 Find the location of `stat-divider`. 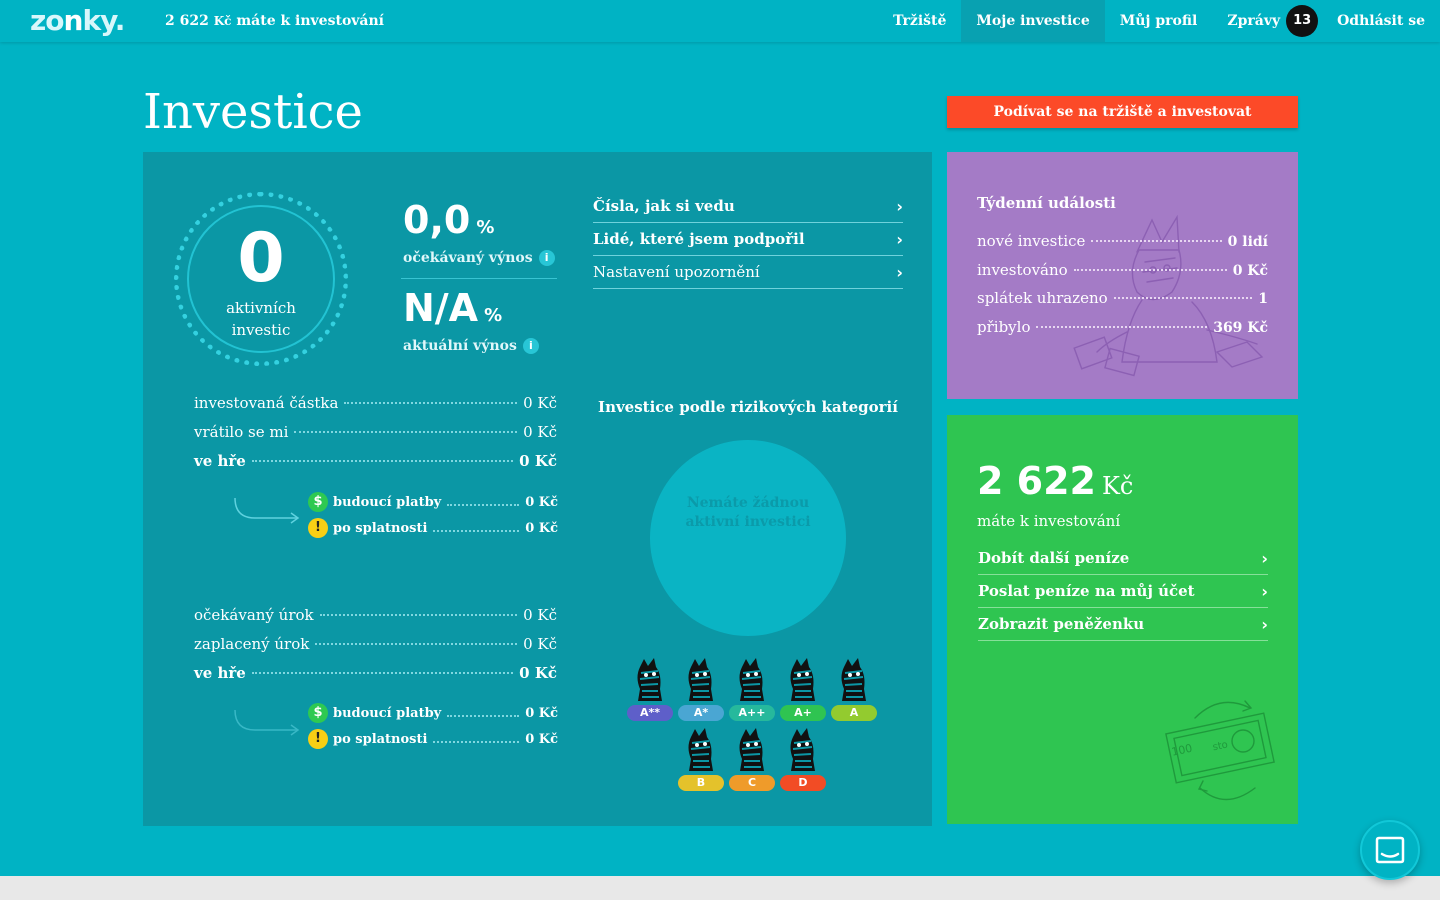

stat-divider is located at coordinates (479, 278).